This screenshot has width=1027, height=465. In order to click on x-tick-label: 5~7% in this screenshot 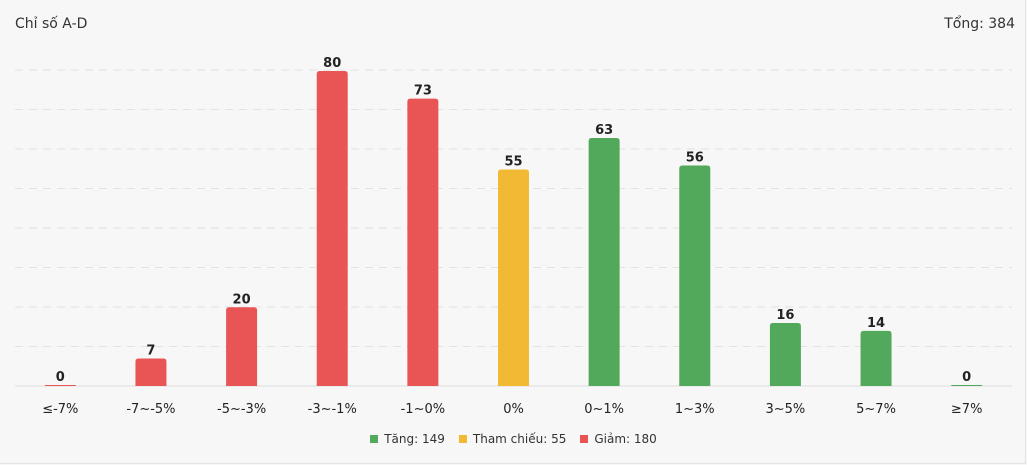, I will do `click(876, 409)`.